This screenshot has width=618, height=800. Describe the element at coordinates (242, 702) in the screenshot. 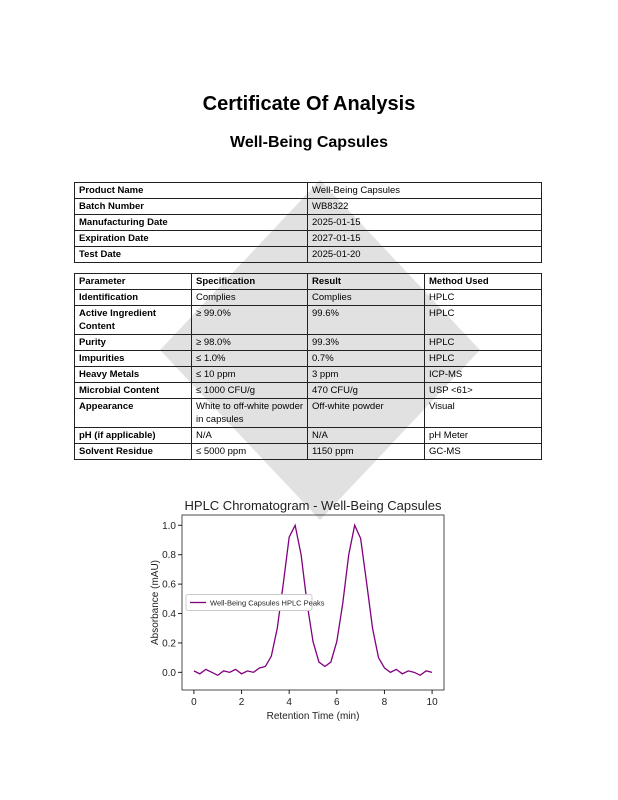

I see `x-tick-label: 2` at that location.